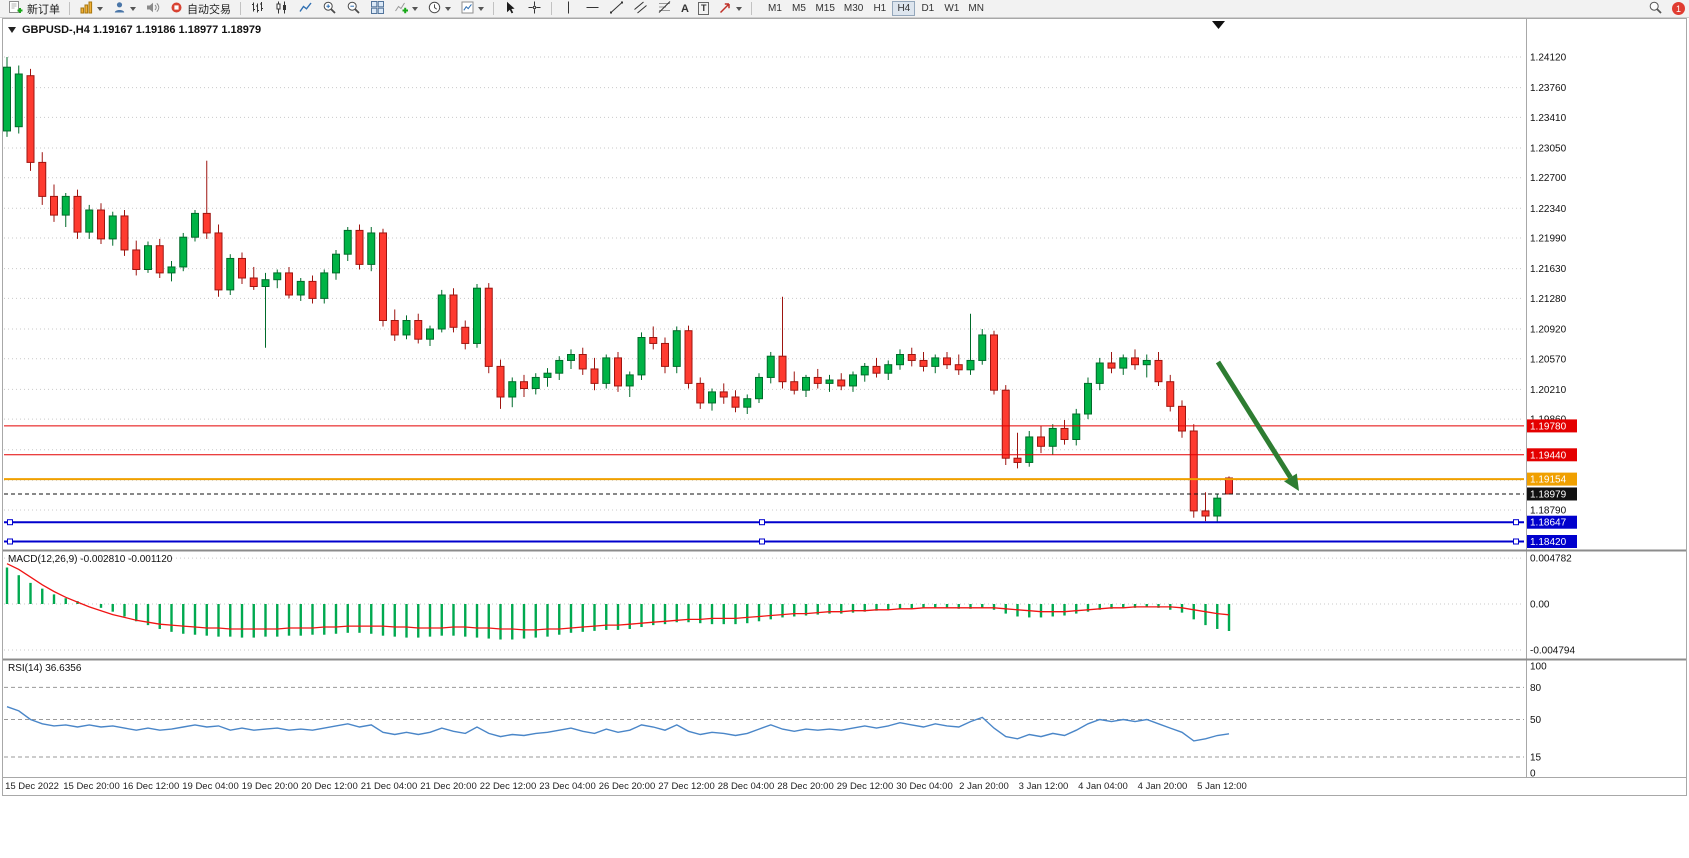 The width and height of the screenshot is (1689, 858). What do you see at coordinates (853, 8) in the screenshot?
I see `timeframe-m30-button: M30` at bounding box center [853, 8].